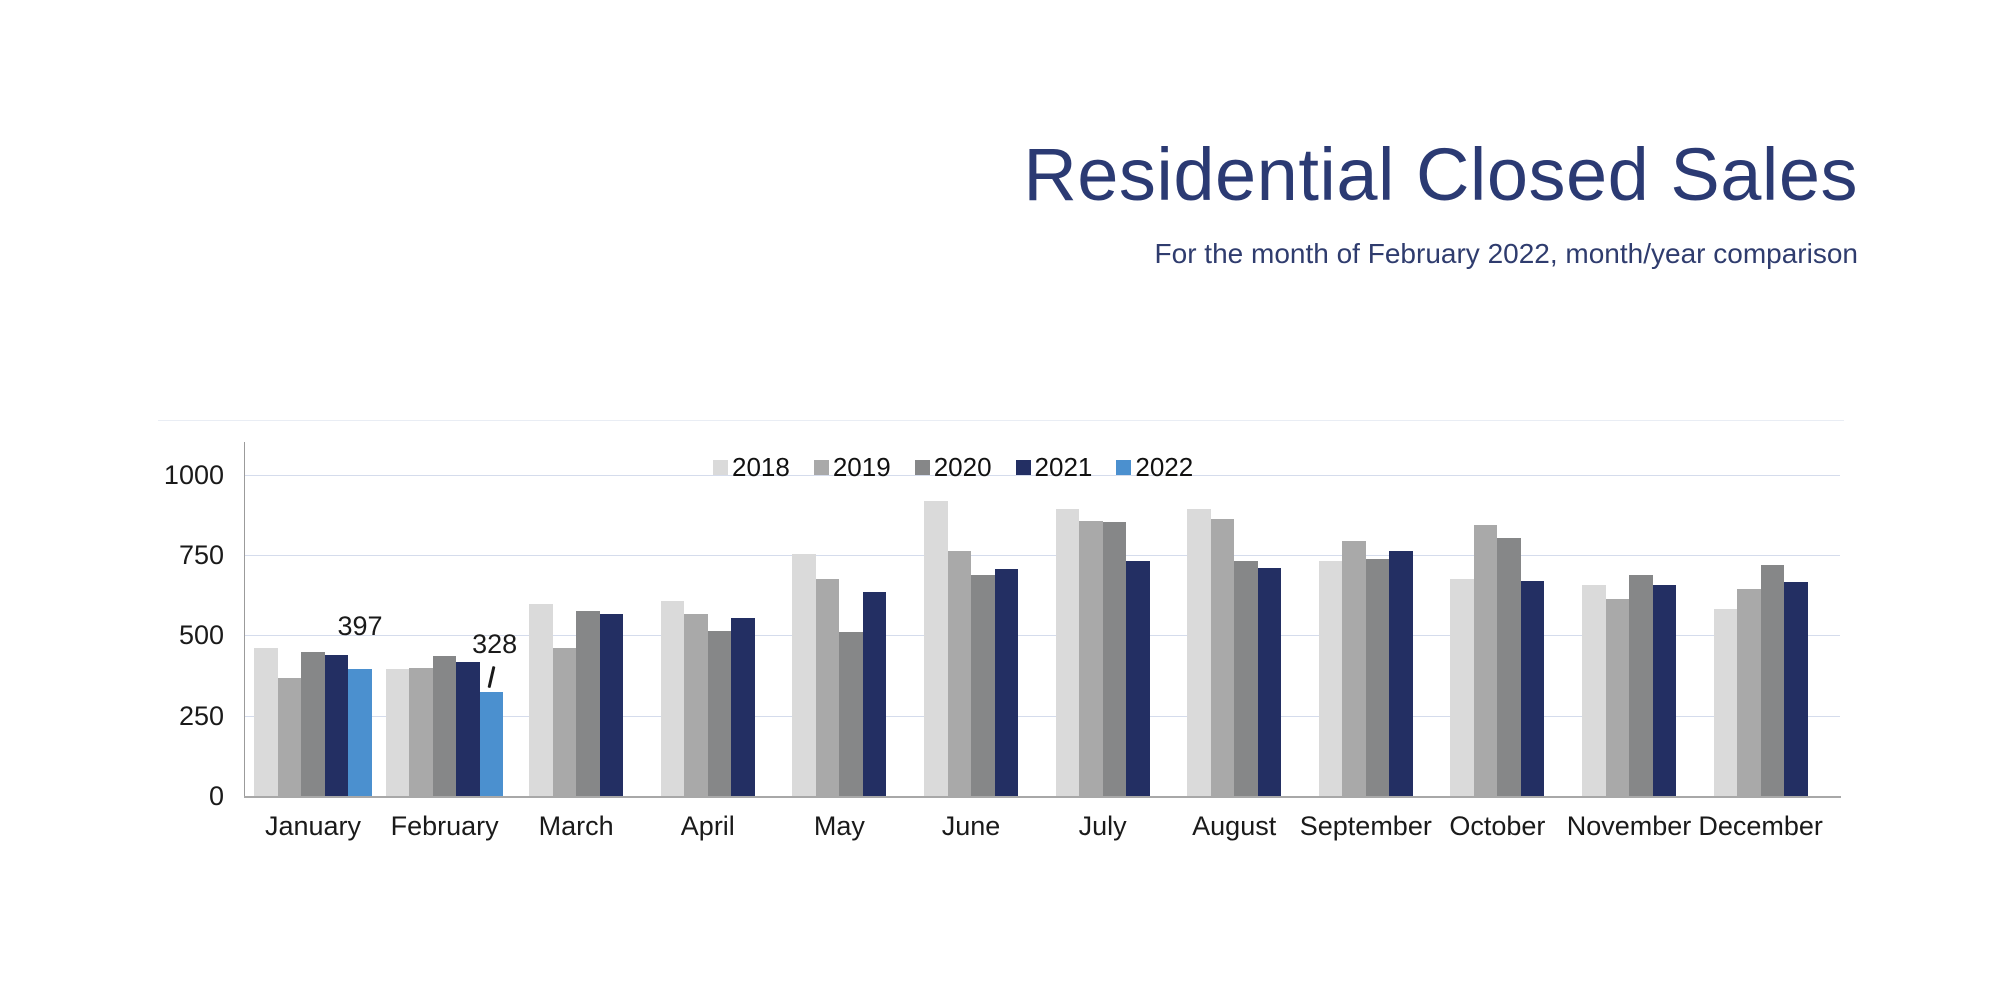 The height and width of the screenshot is (1000, 2000). What do you see at coordinates (360, 626) in the screenshot?
I see `data-label-397: 397` at bounding box center [360, 626].